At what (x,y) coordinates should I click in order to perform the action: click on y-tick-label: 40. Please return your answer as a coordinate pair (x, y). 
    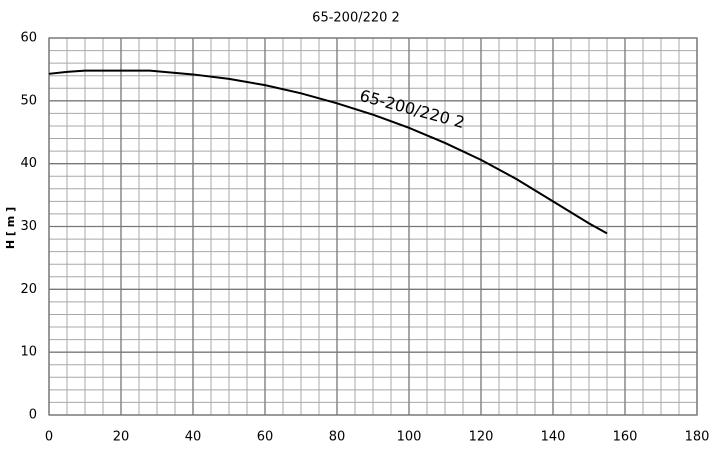
    Looking at the image, I should click on (28, 163).